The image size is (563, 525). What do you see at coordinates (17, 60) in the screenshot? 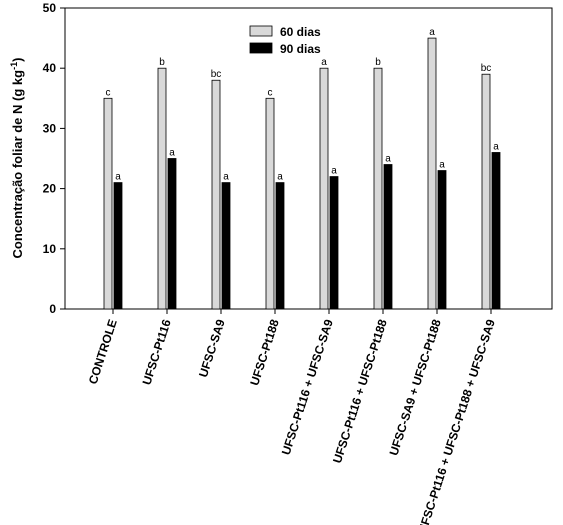
I see `y-axis-label-end: )` at bounding box center [17, 60].